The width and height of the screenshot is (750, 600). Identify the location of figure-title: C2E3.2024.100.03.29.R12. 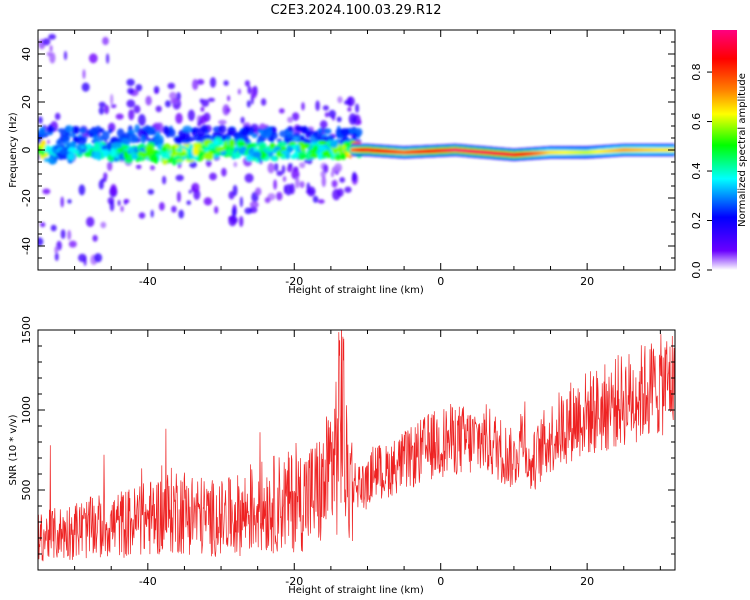
(355, 10).